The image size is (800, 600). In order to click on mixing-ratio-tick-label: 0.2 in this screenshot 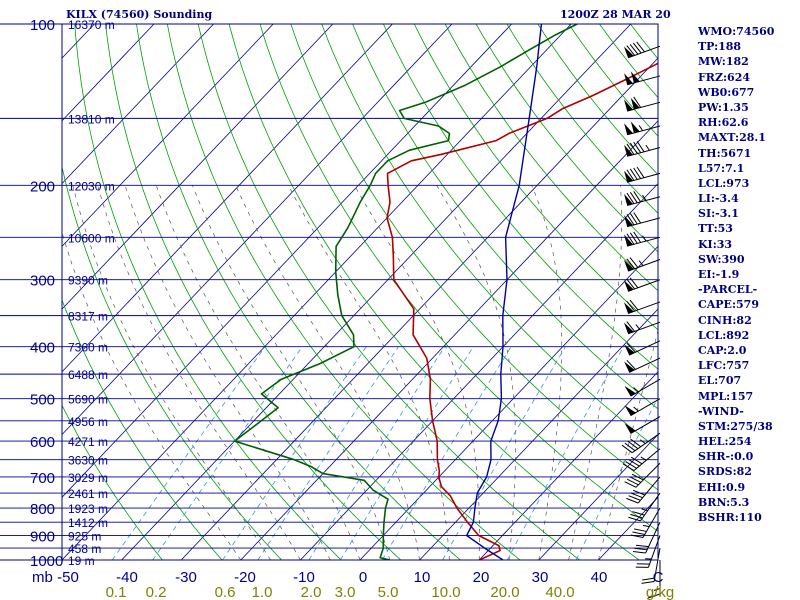, I will do `click(156, 592)`.